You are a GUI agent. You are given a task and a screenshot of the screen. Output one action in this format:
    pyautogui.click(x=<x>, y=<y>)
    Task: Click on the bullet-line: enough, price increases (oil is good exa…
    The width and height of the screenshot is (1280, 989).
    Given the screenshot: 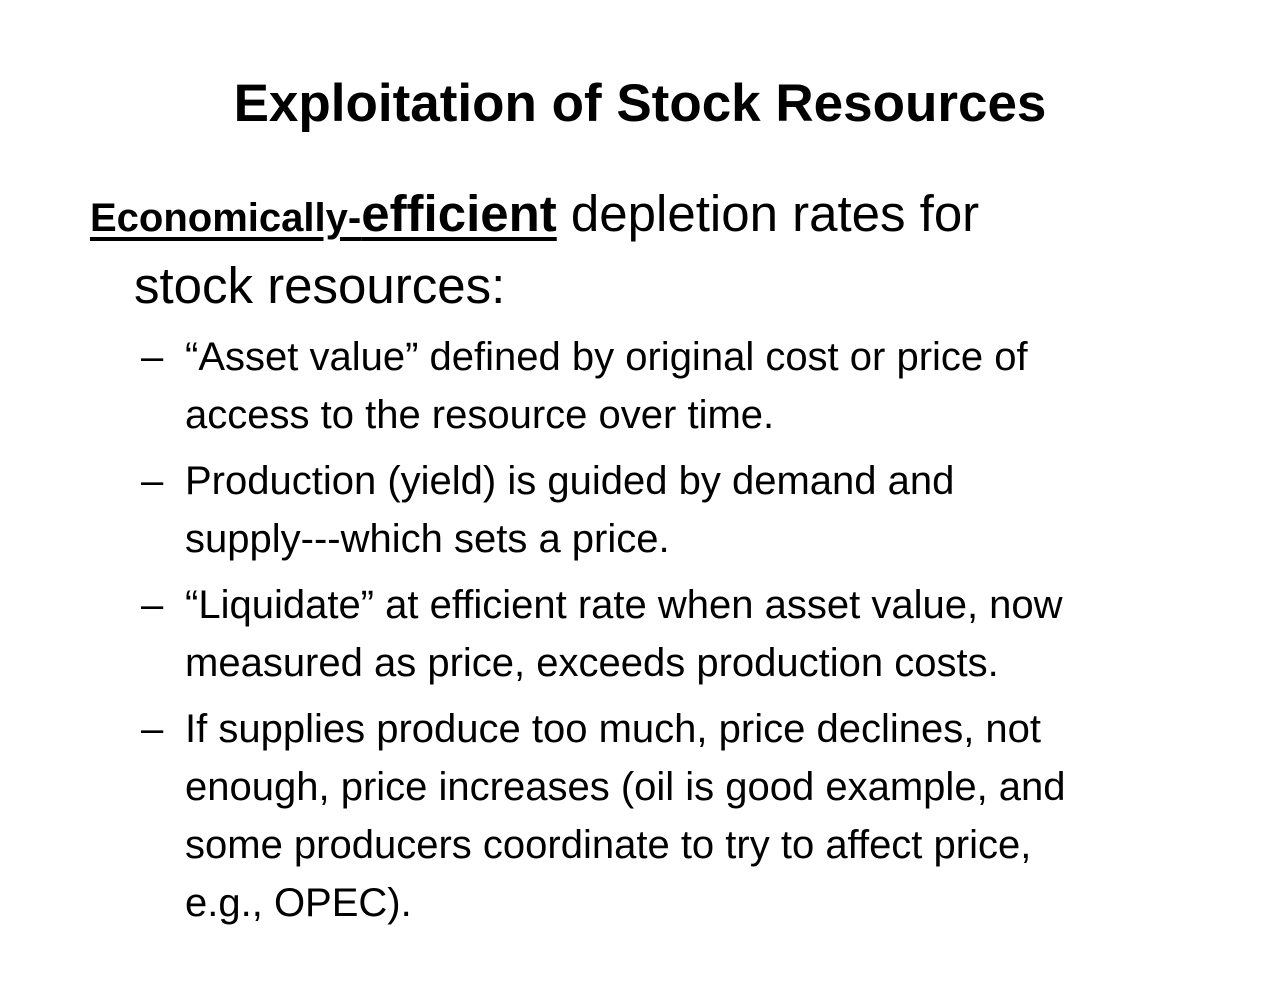 What is the action you would take?
    pyautogui.click(x=625, y=787)
    